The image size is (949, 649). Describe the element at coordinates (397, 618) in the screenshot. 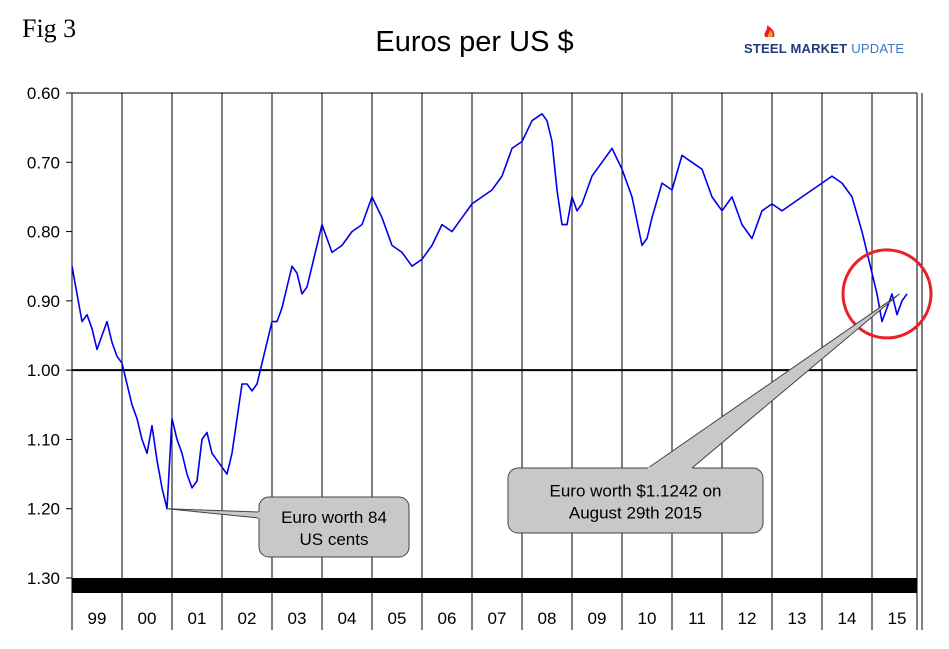

I see `x-tick-label: 05` at that location.